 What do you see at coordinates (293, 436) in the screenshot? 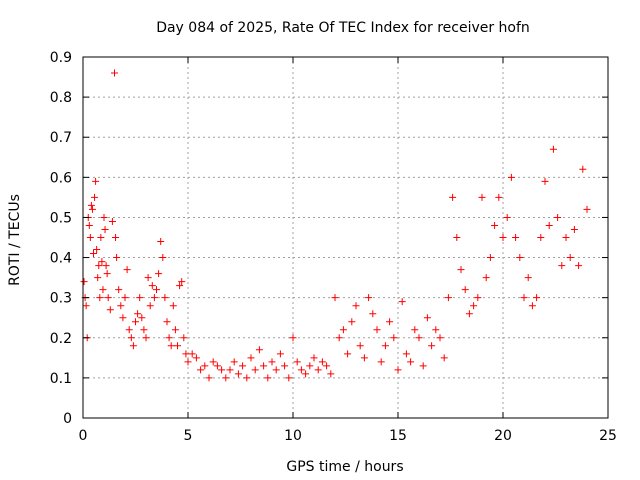
I see `x-tick-label: 10` at bounding box center [293, 436].